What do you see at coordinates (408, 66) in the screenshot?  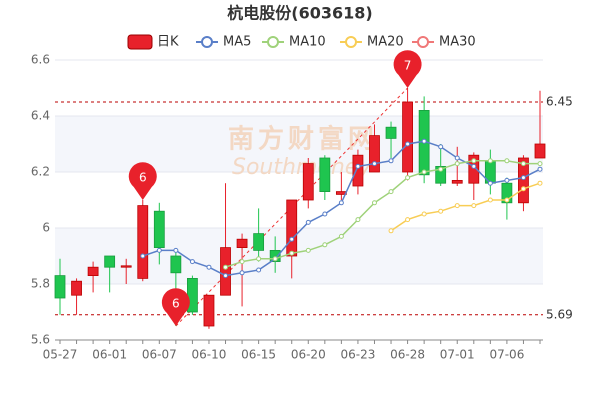 I see `pin-label: 7` at bounding box center [408, 66].